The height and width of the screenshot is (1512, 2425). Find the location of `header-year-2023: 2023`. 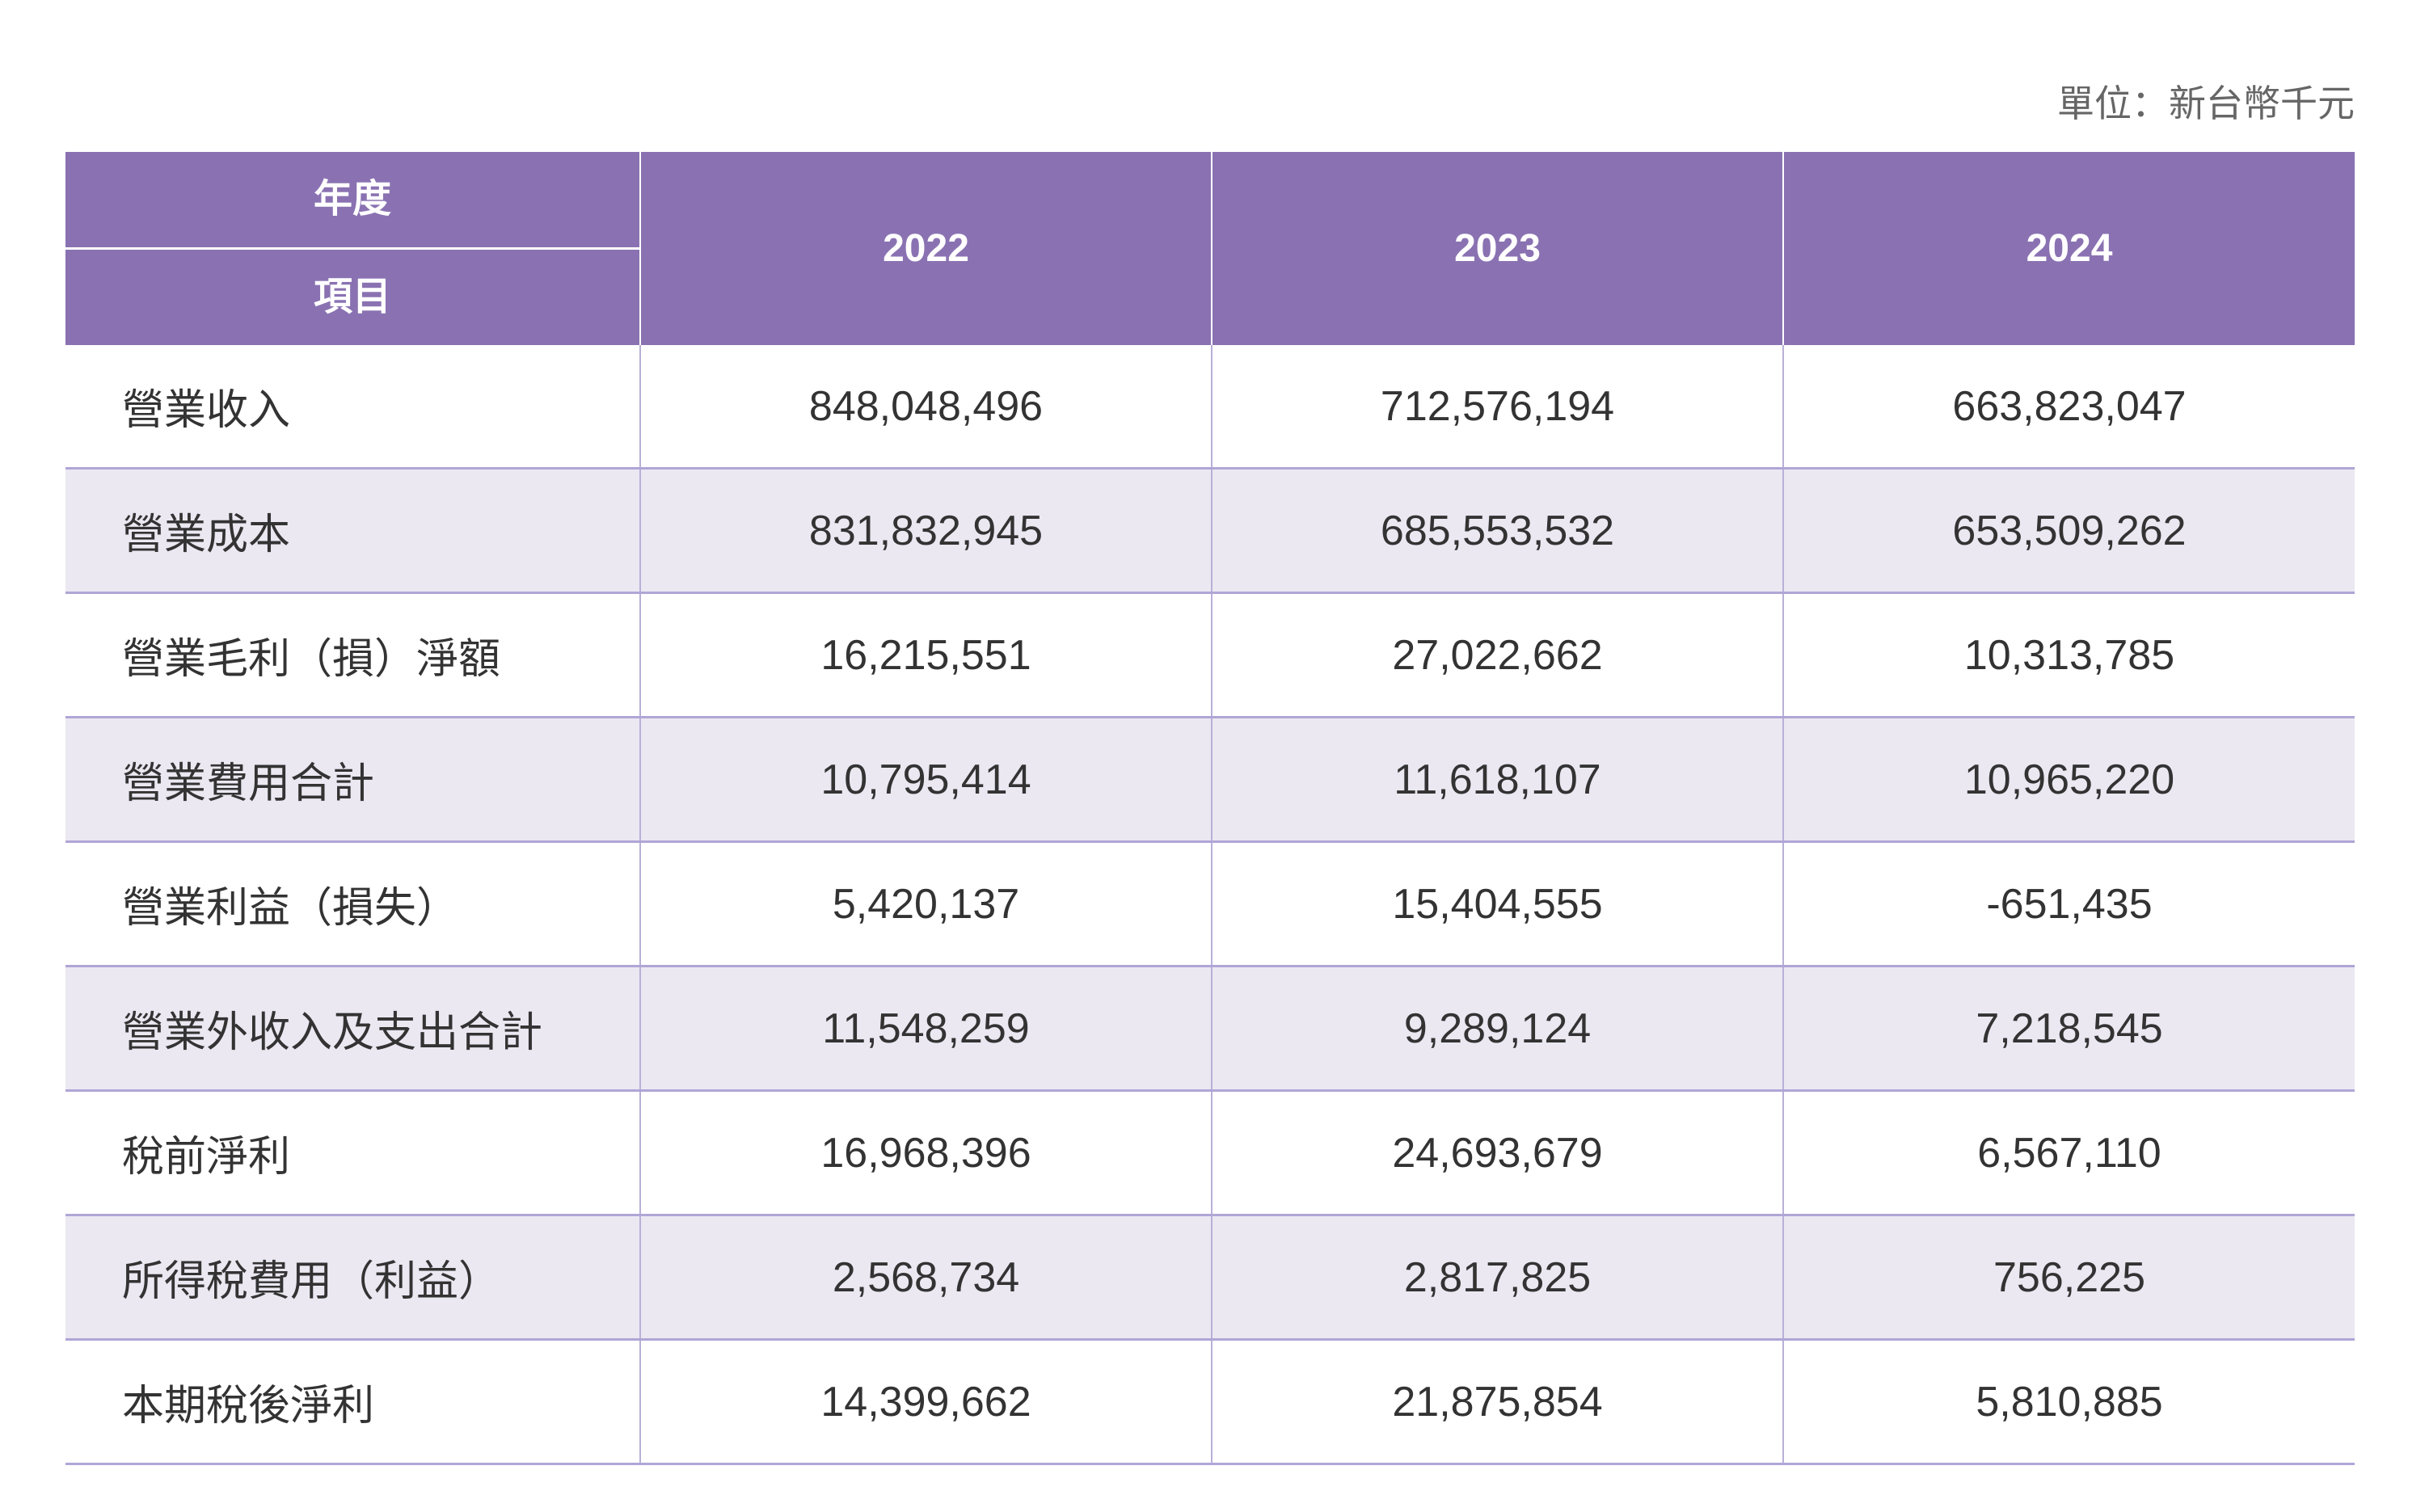

header-year-2023: 2023 is located at coordinates (1497, 248).